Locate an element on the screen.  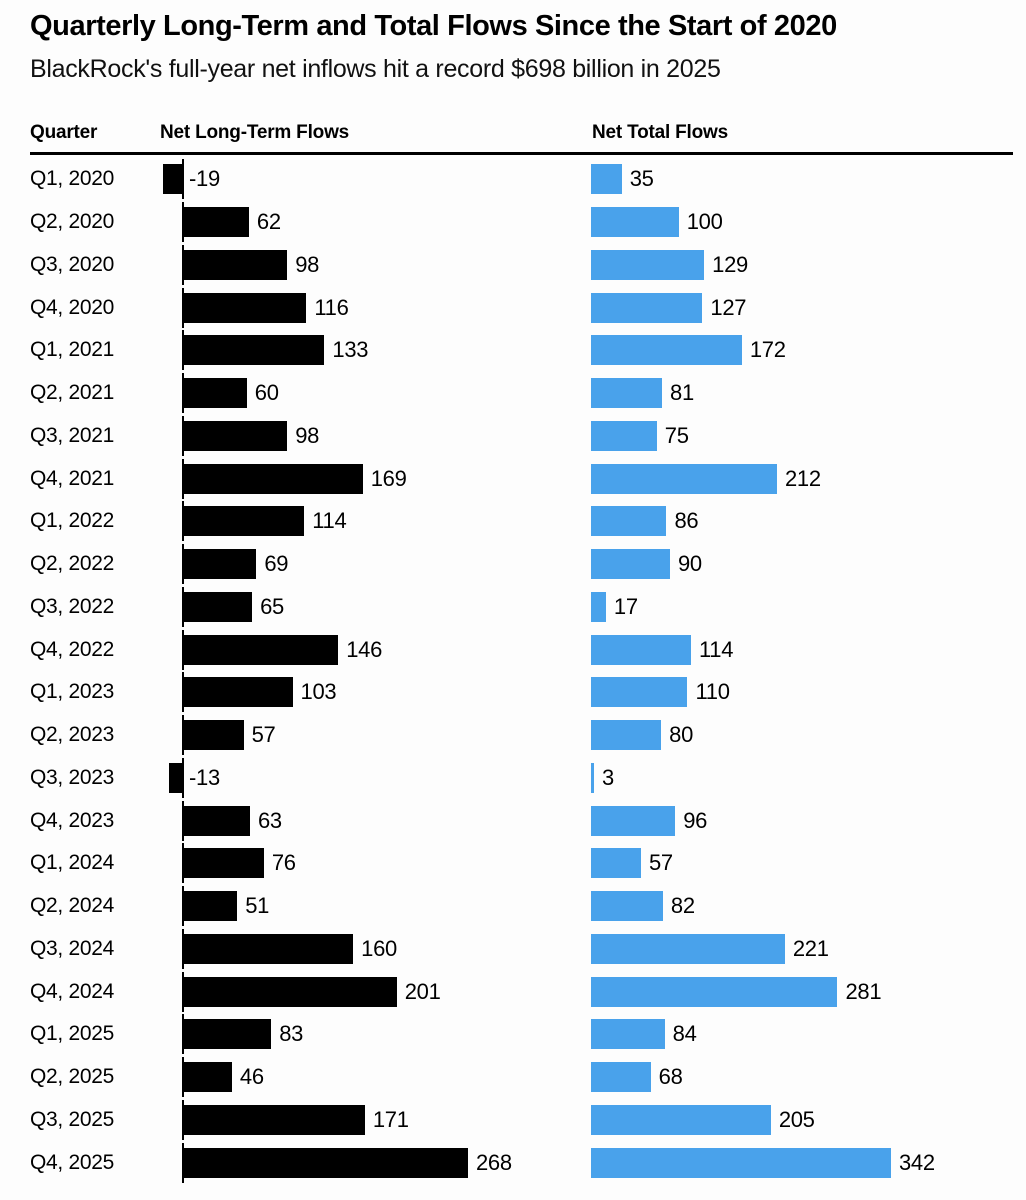
quarter-label: Q4, 2024 is located at coordinates (72, 991).